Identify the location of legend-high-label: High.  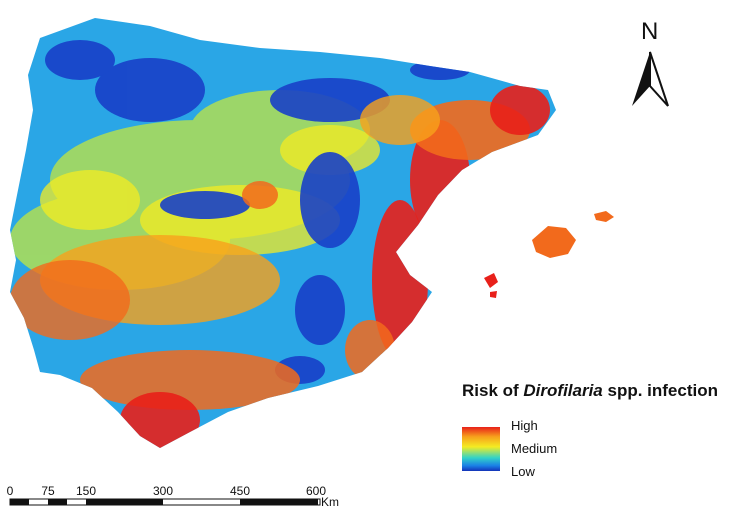
(524, 425).